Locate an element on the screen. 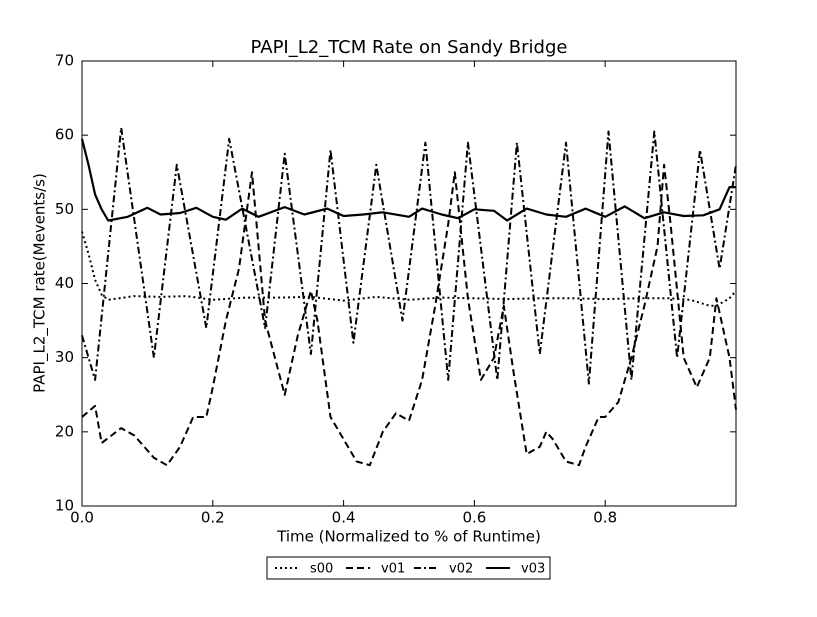 This screenshot has width=817, height=617. y-tick-label: 70 is located at coordinates (64, 61).